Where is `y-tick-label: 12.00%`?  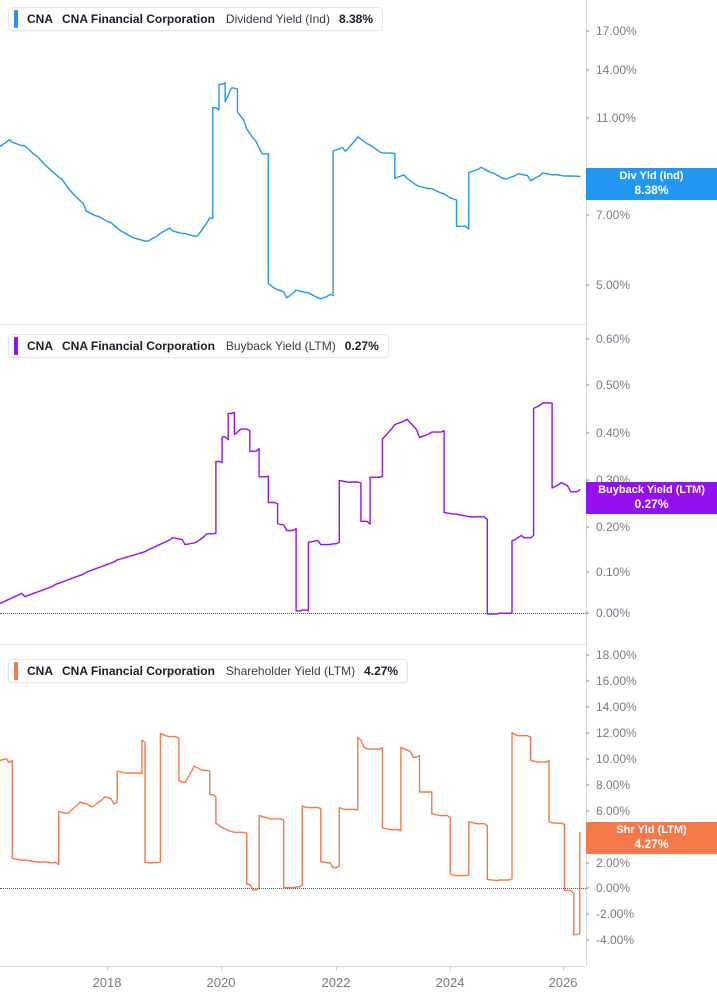 y-tick-label: 12.00% is located at coordinates (616, 733).